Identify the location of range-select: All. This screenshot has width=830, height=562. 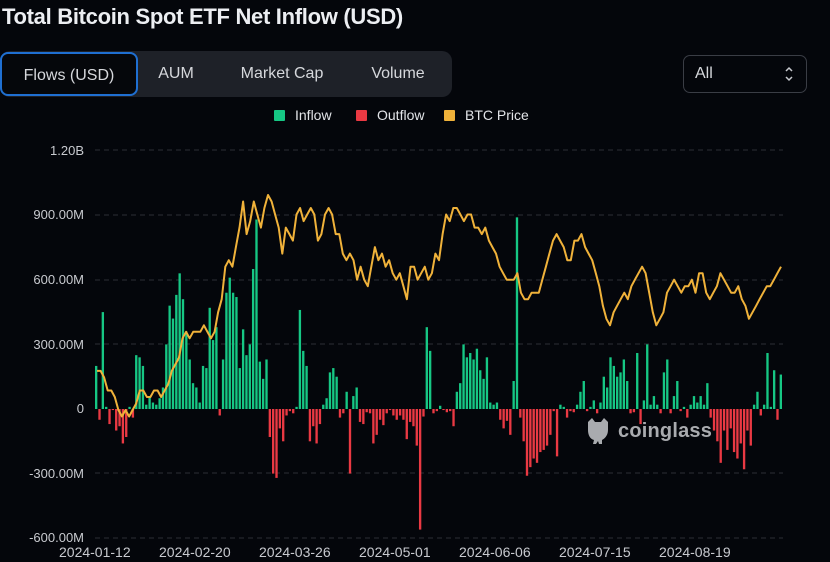
(745, 74).